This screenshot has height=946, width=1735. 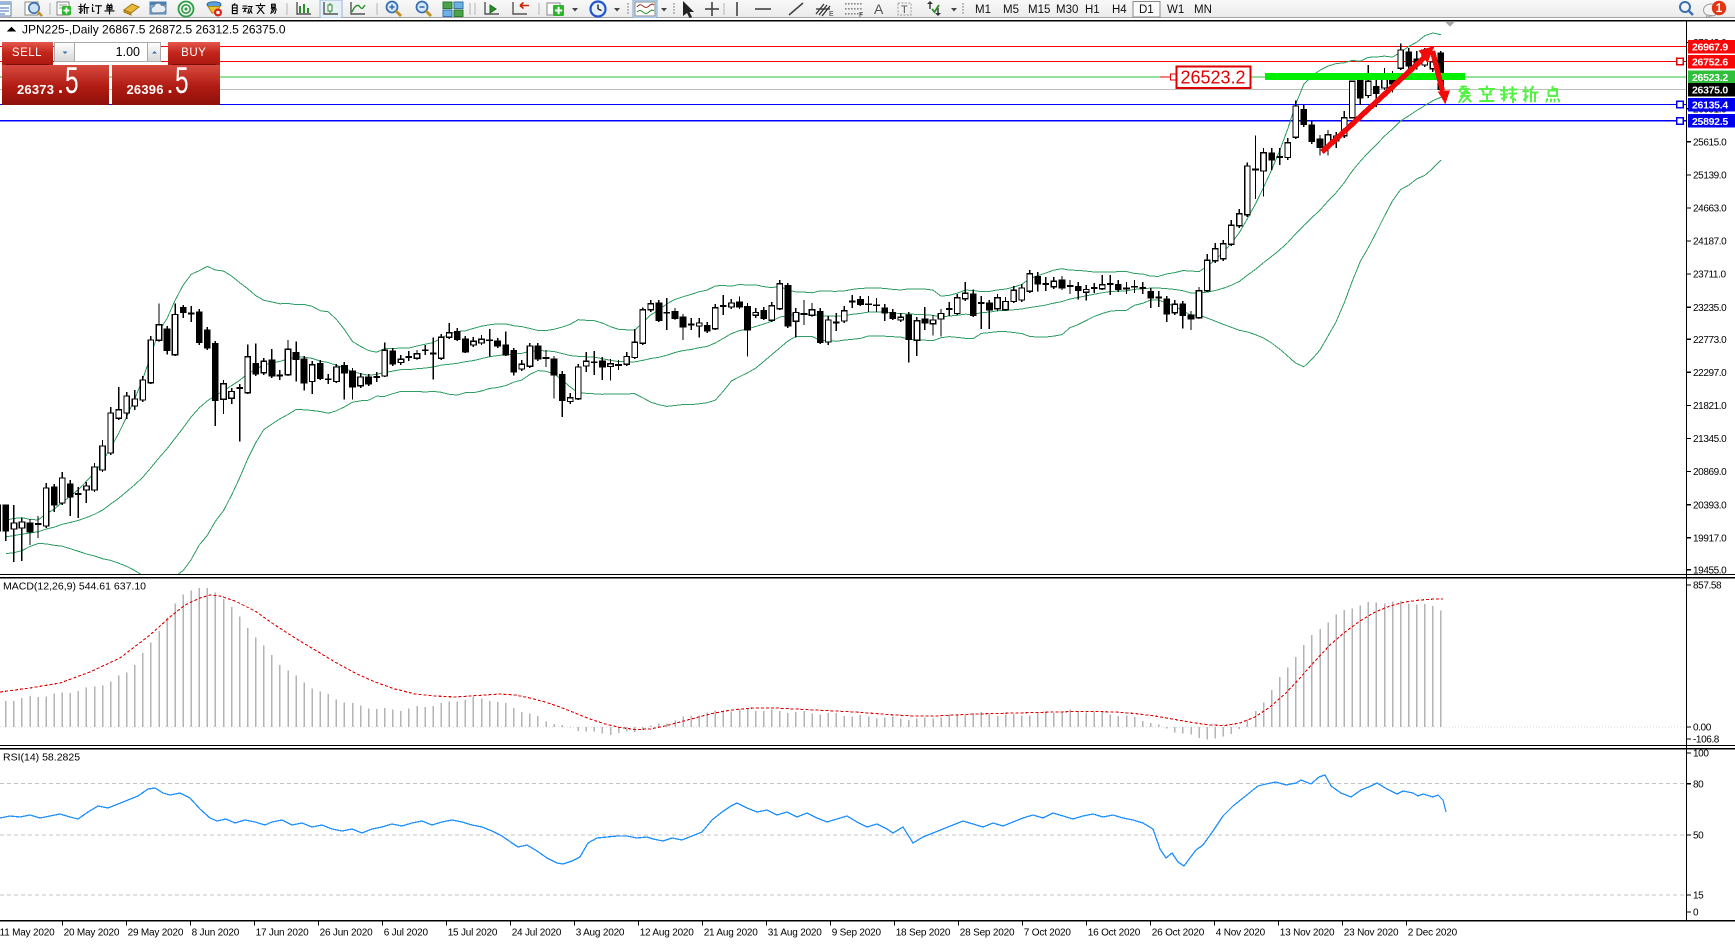 I want to click on svg-text: 9 Sep 2020, so click(x=857, y=933).